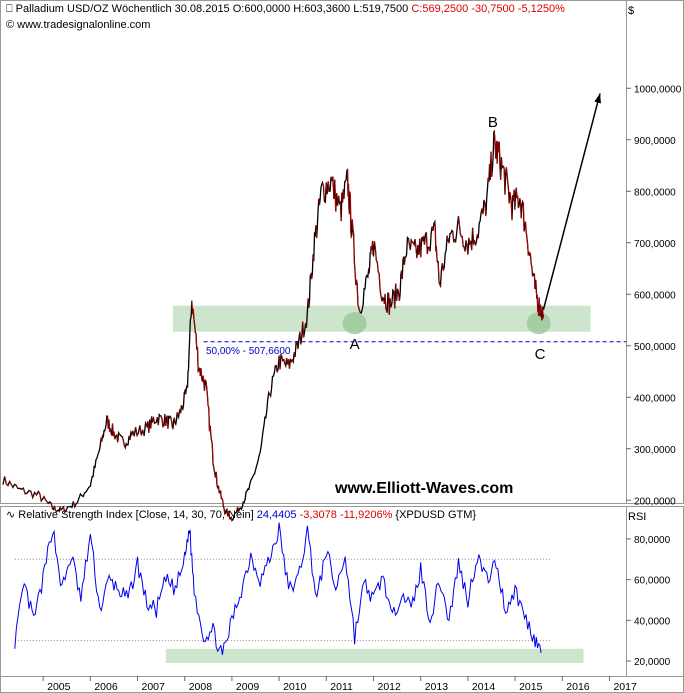  I want to click on header-date: 30.08.2015, so click(202, 9).